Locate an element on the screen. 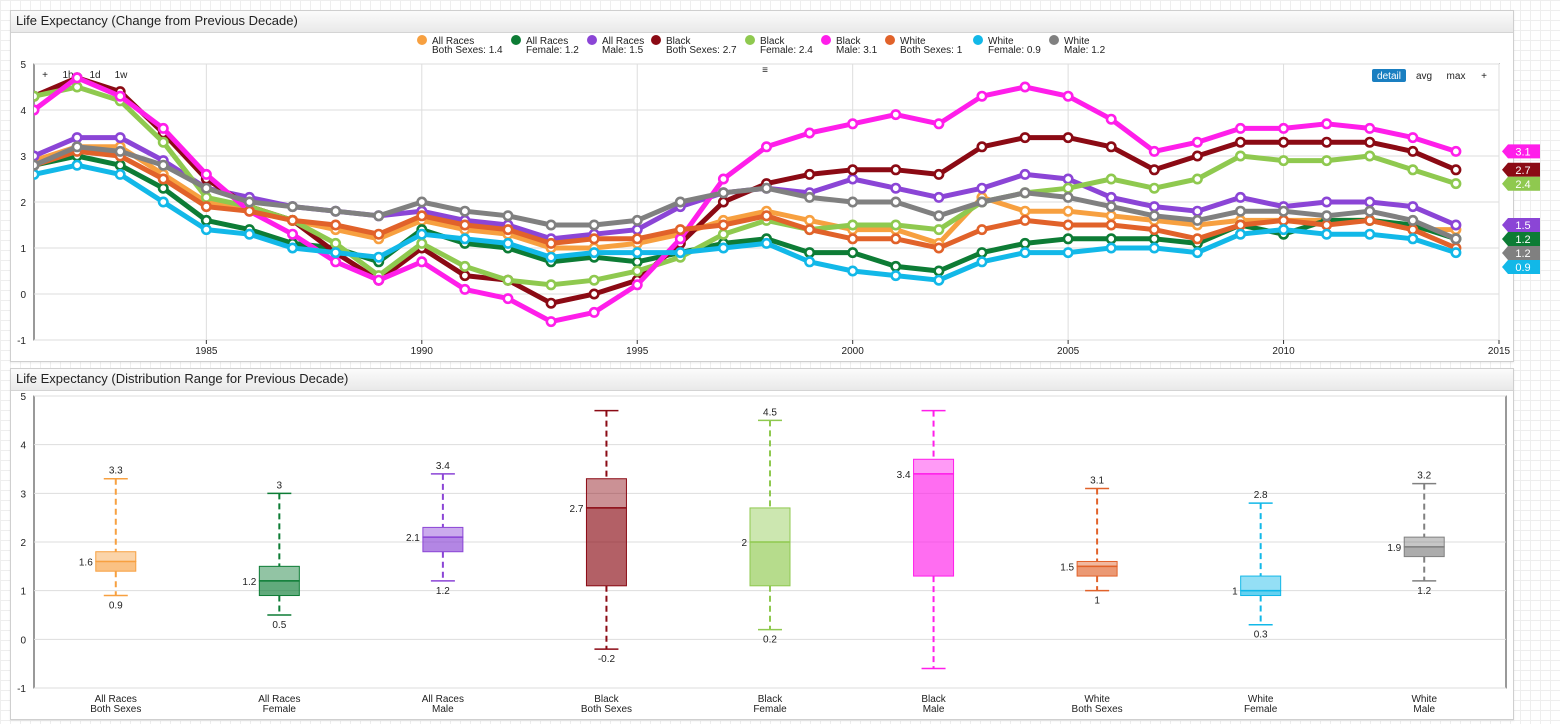 The width and height of the screenshot is (1560, 724). legend-label-line1: White is located at coordinates (1001, 41).